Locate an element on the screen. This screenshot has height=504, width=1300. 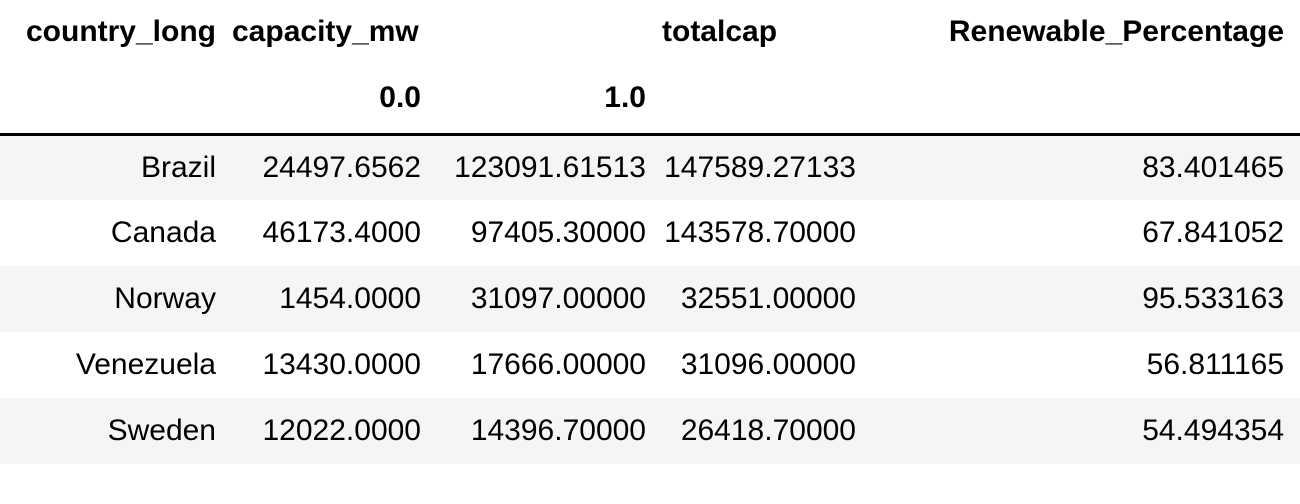
header-sub-blank-renewable is located at coordinates (1086, 100).